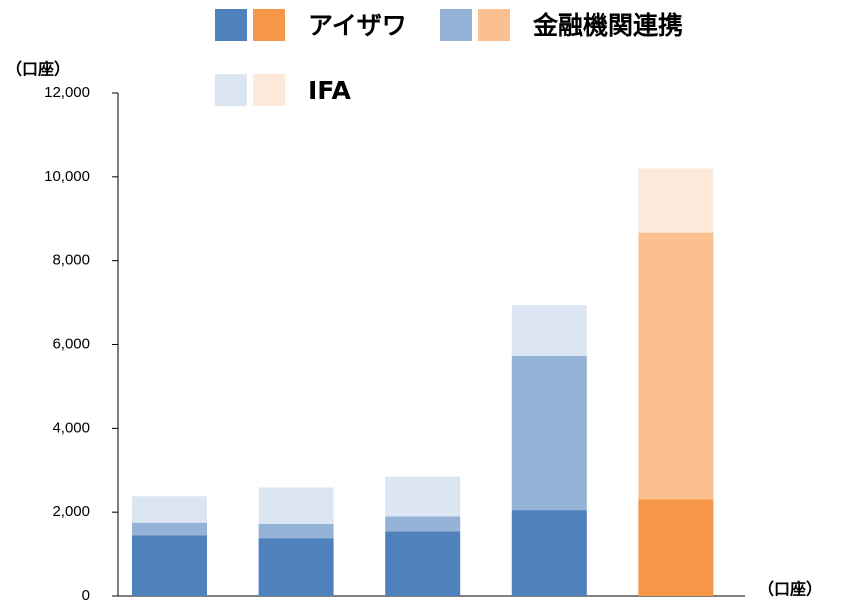  I want to click on y-tick-label: 4,000, so click(71, 427).